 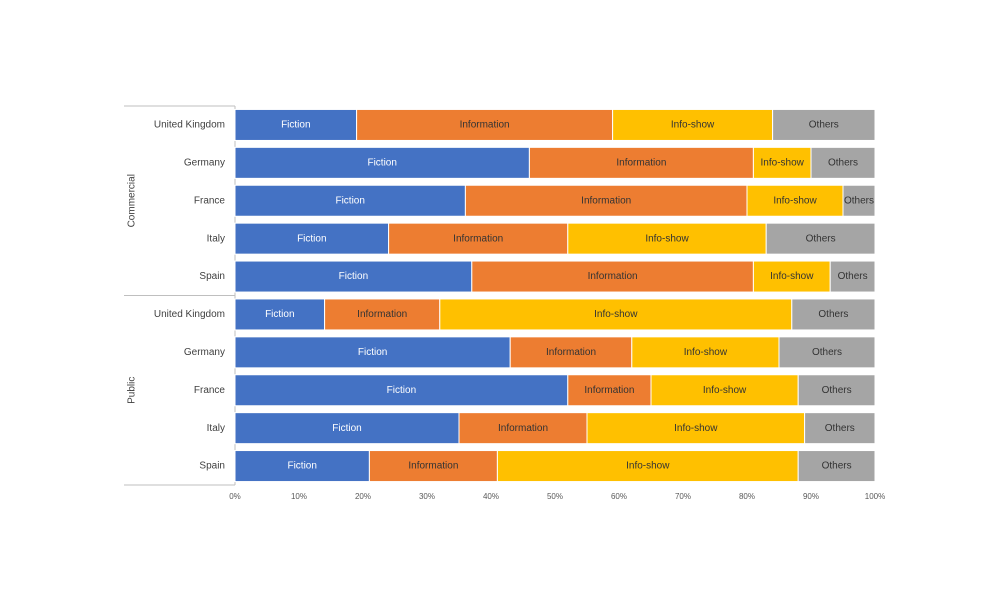 What do you see at coordinates (747, 496) in the screenshot?
I see `x-tick-label: 80%` at bounding box center [747, 496].